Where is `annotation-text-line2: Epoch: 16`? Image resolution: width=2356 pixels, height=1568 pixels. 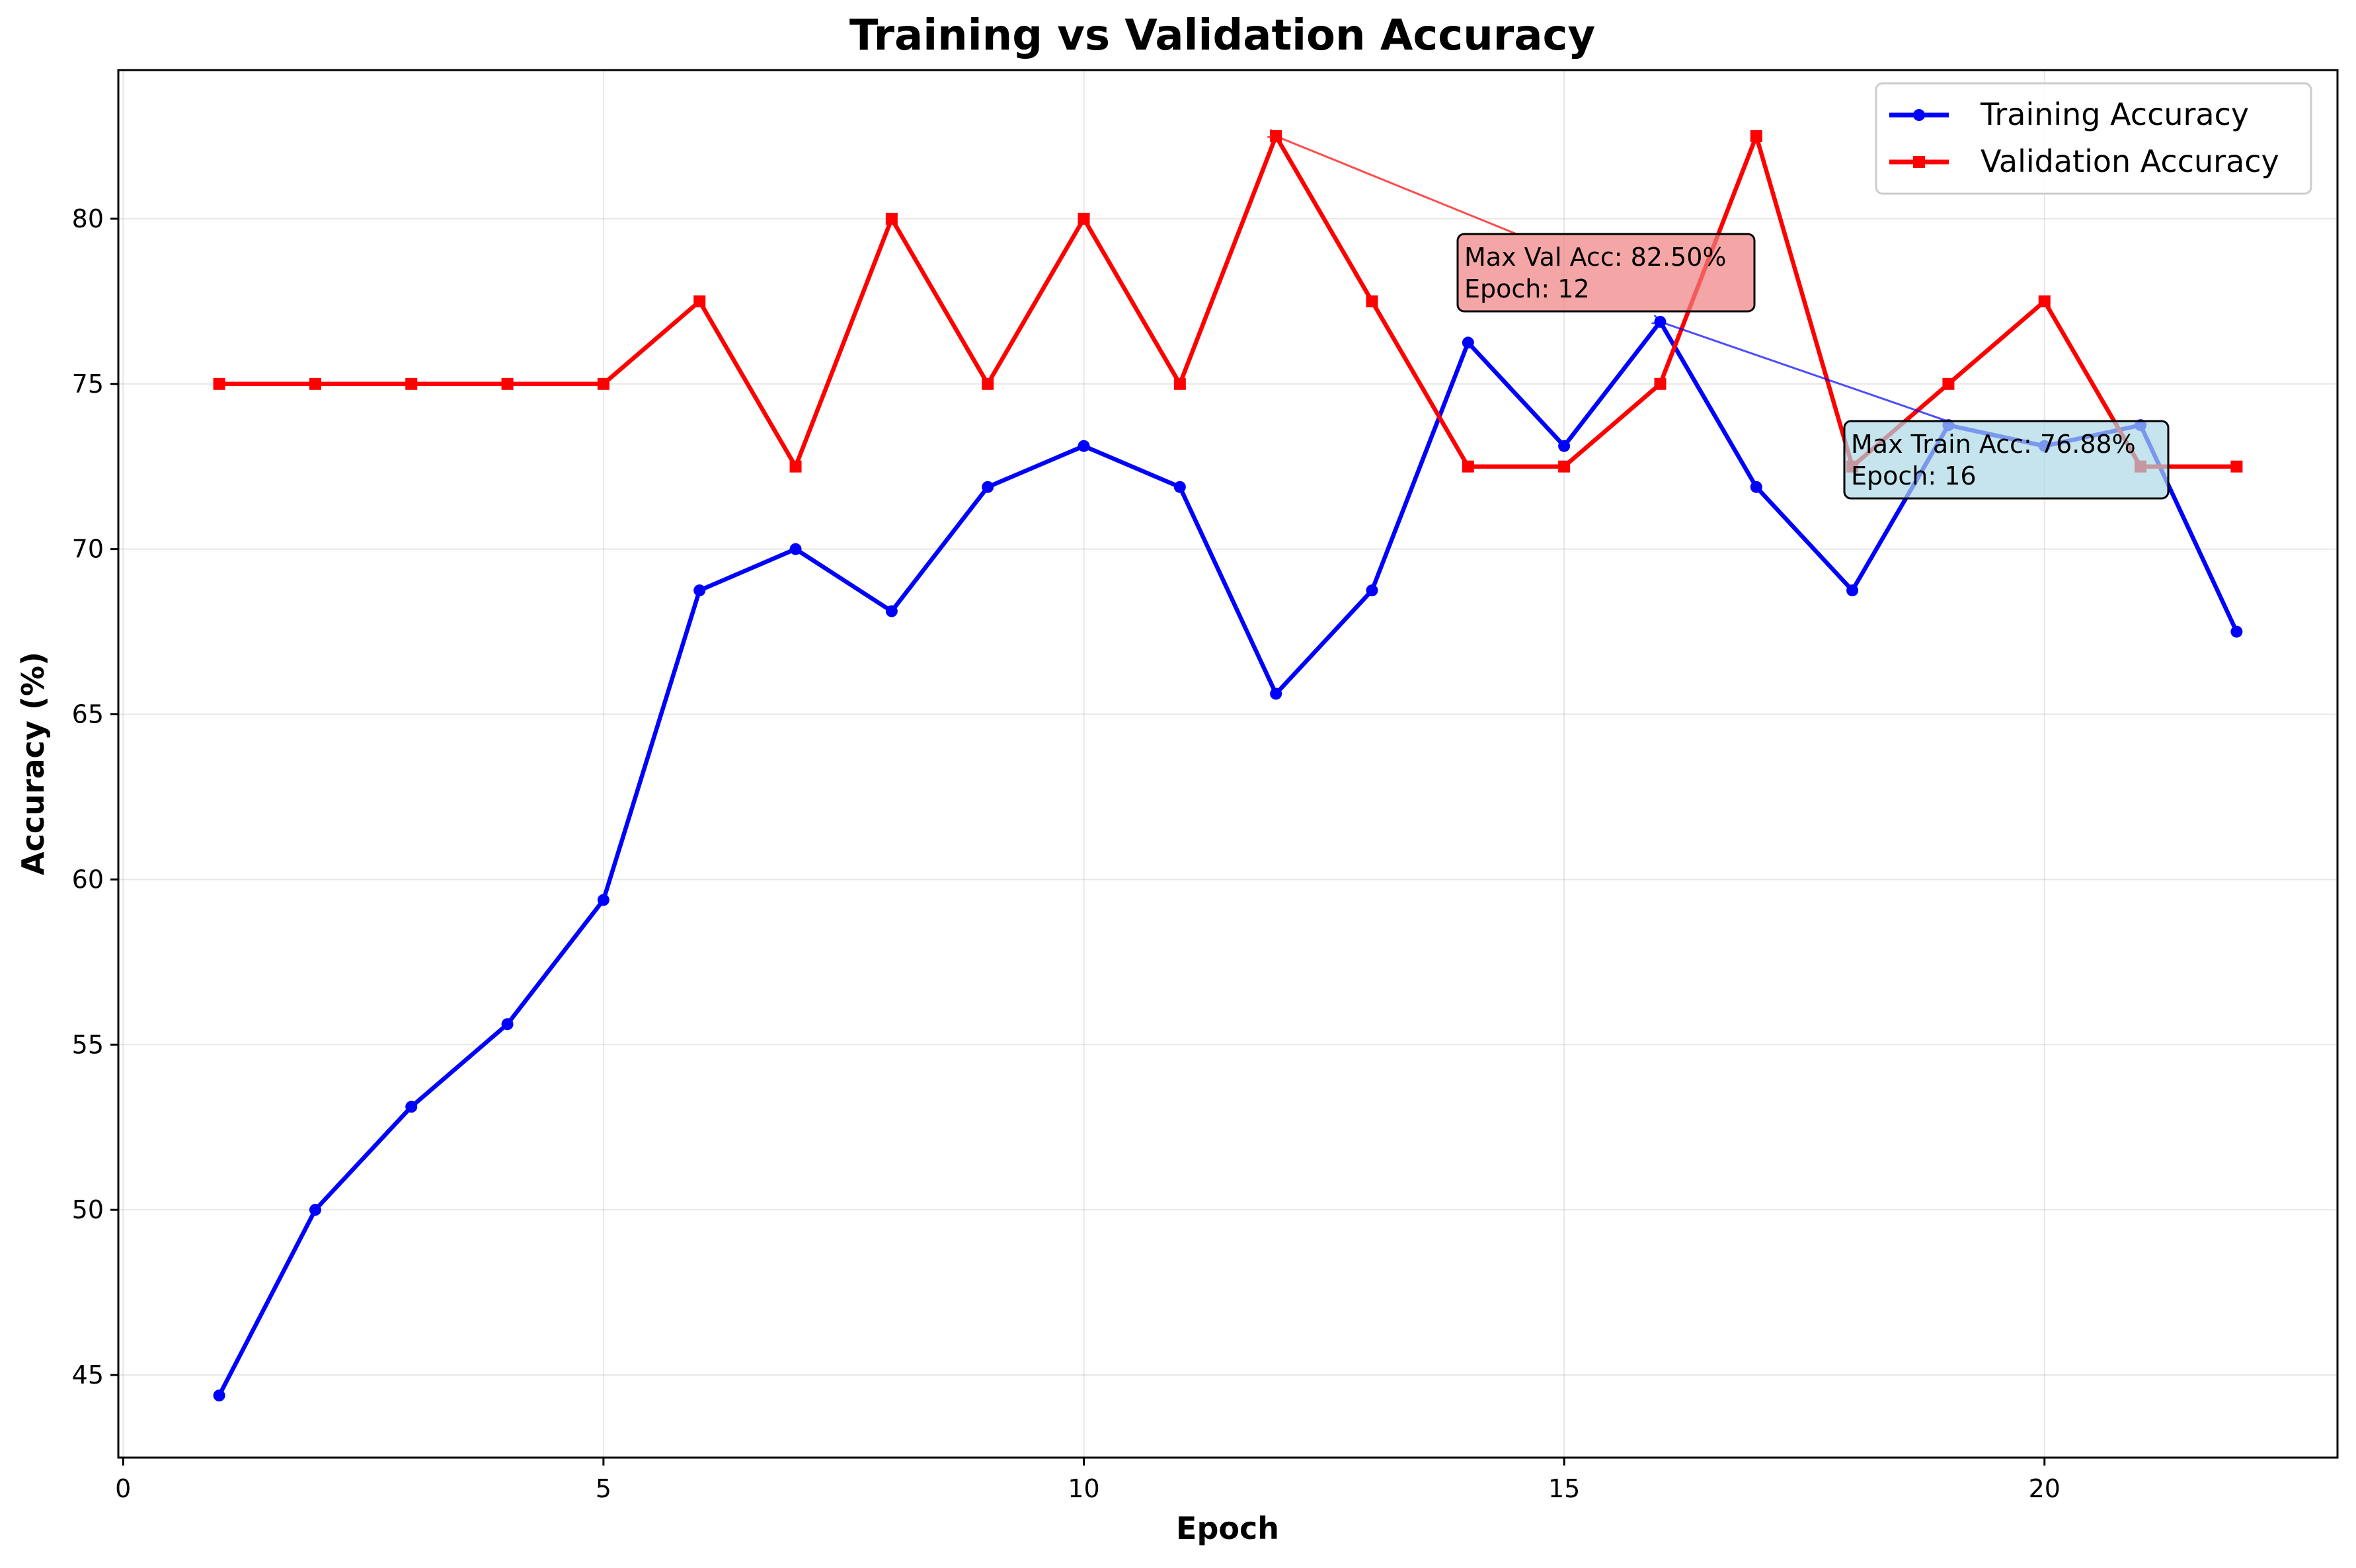 annotation-text-line2: Epoch: 16 is located at coordinates (1914, 475).